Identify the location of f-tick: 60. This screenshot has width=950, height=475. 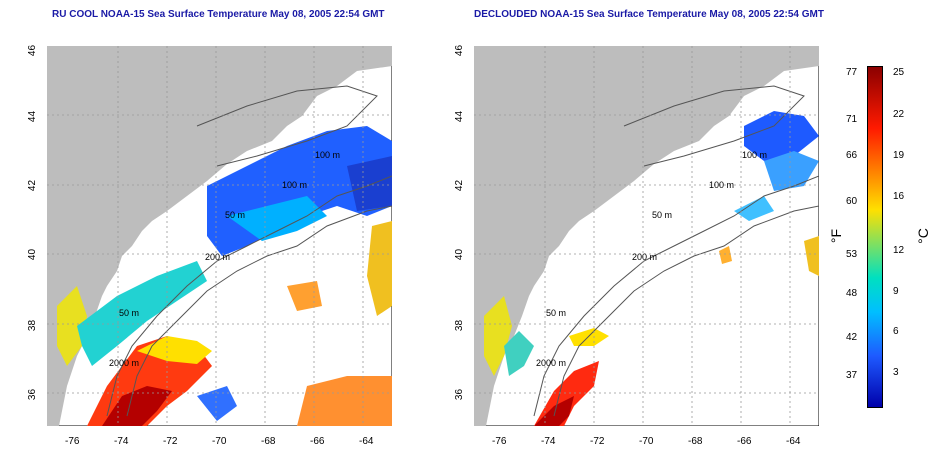
(852, 201).